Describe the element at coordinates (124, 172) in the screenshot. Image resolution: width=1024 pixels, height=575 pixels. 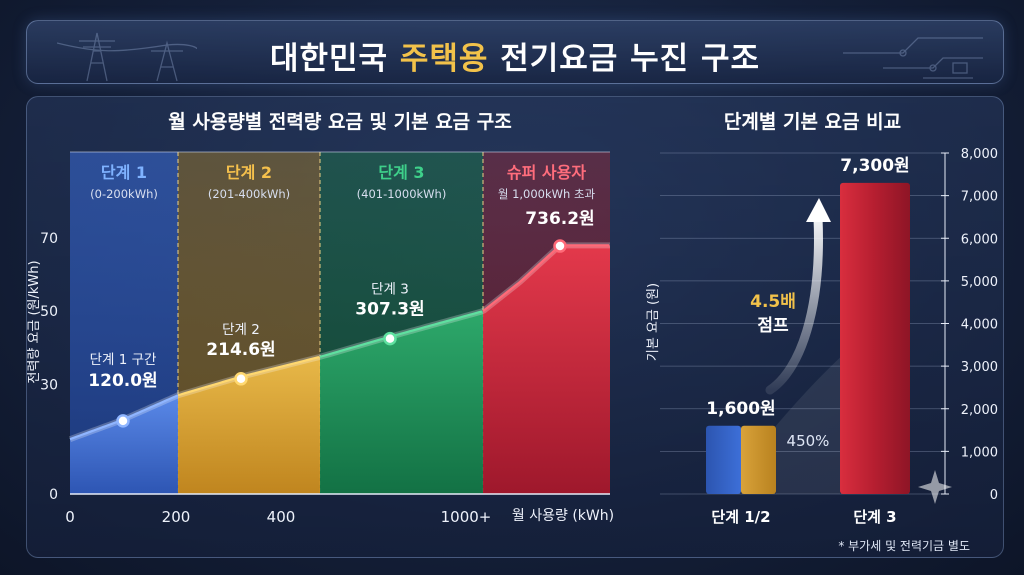
I see `tier-name: 단계 1` at that location.